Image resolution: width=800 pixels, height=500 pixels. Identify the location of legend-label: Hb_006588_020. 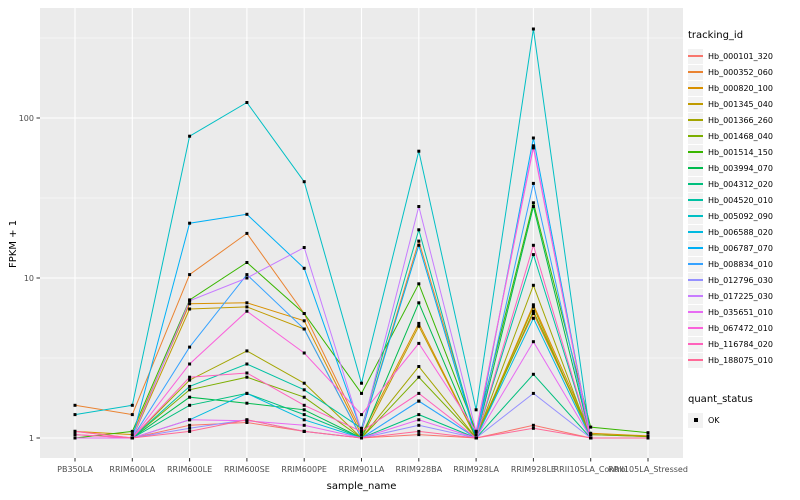
(740, 232).